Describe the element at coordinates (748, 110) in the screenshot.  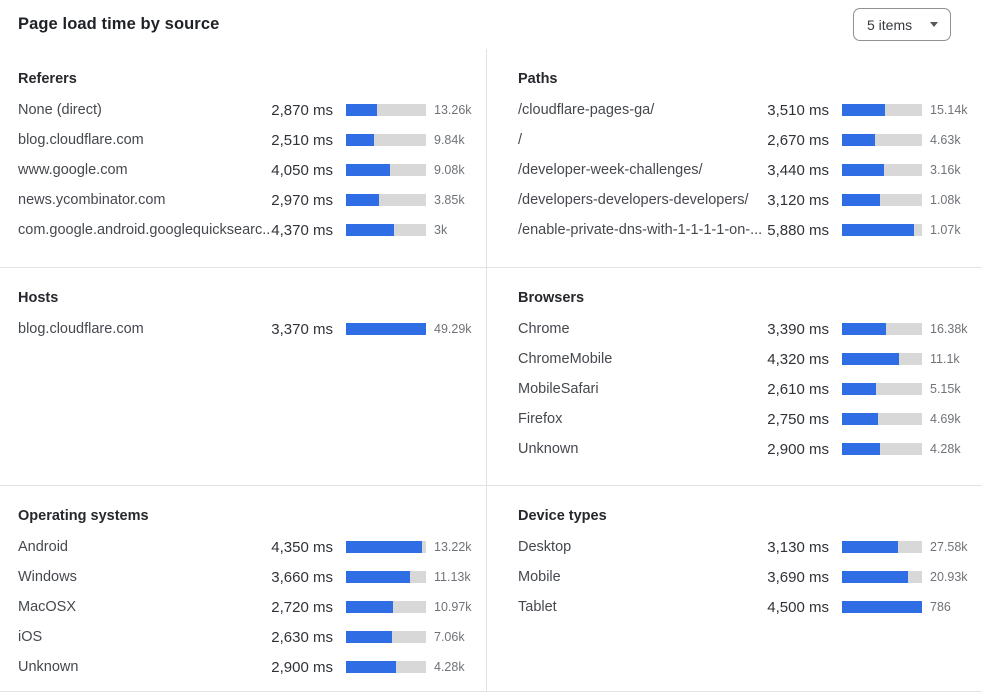
I see `metric-row: /cloudflare-pages-ga/3,510 ms 15.14k` at that location.